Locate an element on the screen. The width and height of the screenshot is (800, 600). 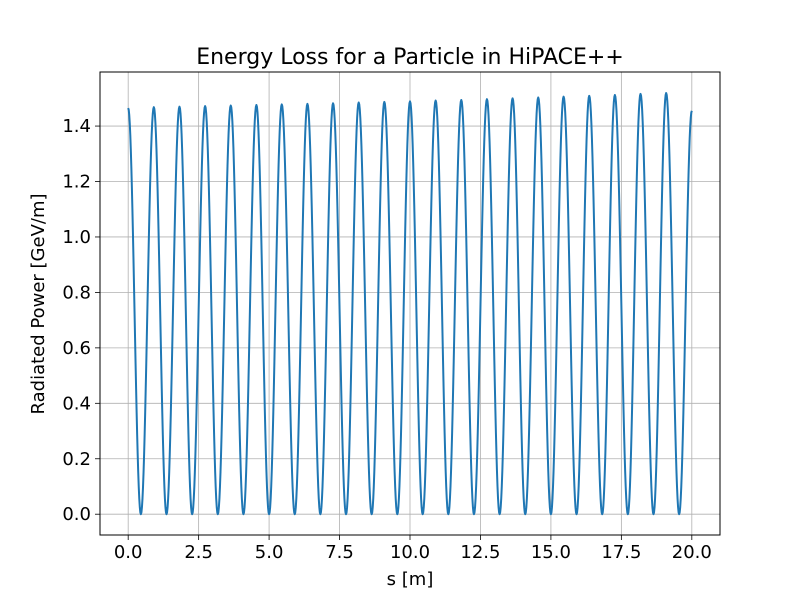
x-tick-label: 7.5 is located at coordinates (339, 552).